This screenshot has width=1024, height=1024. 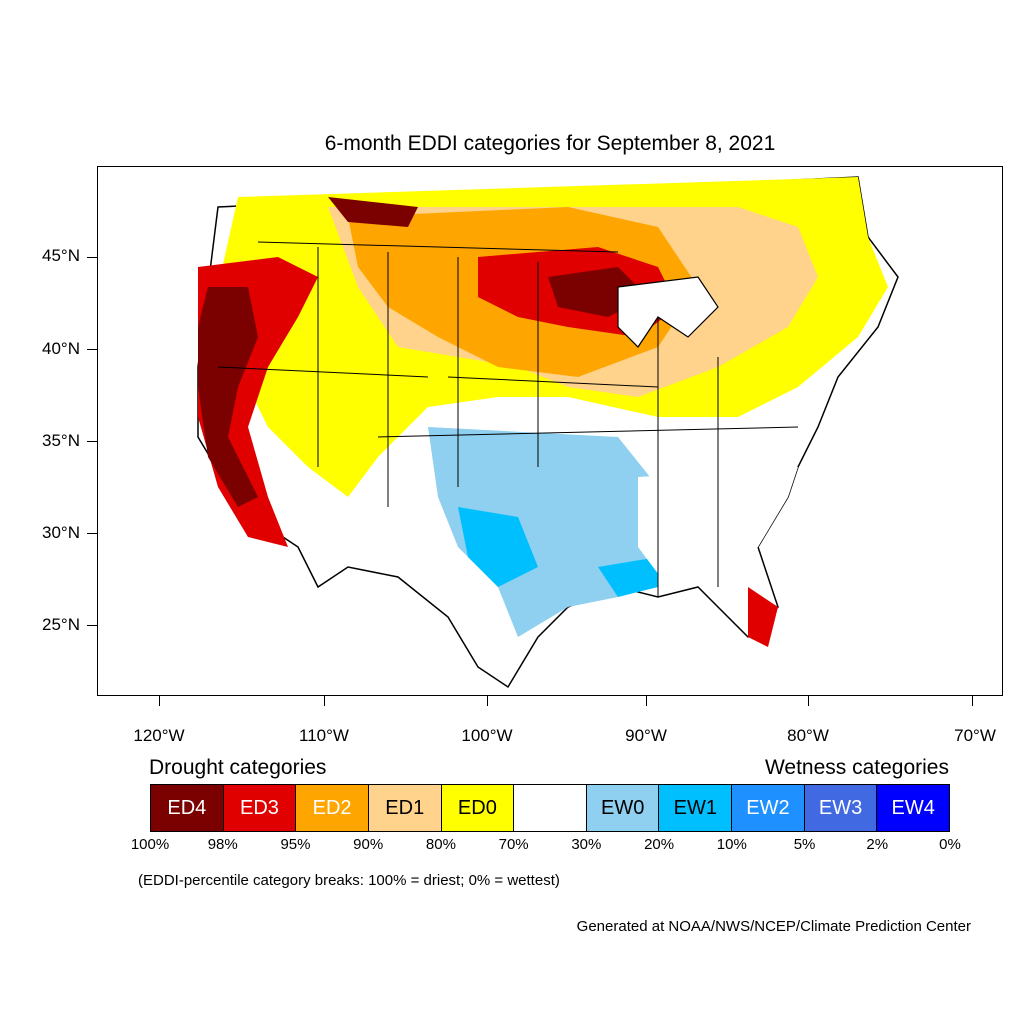 I want to click on ew1-region, so click(x=498, y=547).